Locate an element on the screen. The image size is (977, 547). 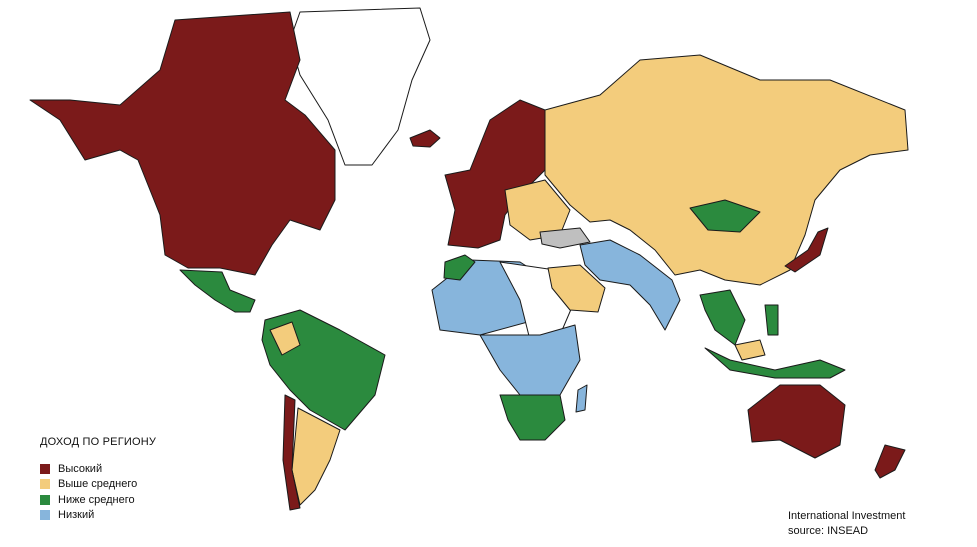
region-japan is located at coordinates (806, 250).